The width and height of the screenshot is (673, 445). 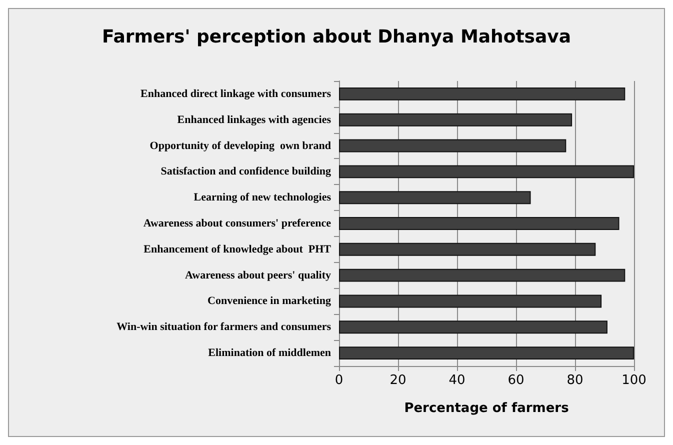 What do you see at coordinates (236, 94) in the screenshot?
I see `y-tick-label: Enhanced direct linkage with consumers` at bounding box center [236, 94].